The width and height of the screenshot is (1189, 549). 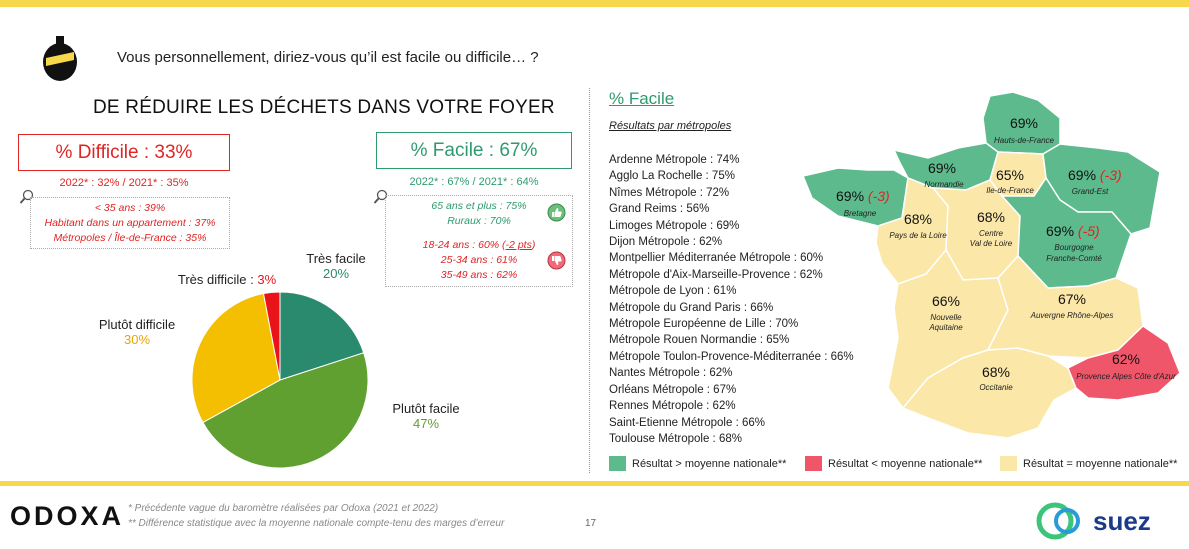 What do you see at coordinates (336, 266) in the screenshot?
I see `pie-label-tres-facile: Très facile 20%` at bounding box center [336, 266].